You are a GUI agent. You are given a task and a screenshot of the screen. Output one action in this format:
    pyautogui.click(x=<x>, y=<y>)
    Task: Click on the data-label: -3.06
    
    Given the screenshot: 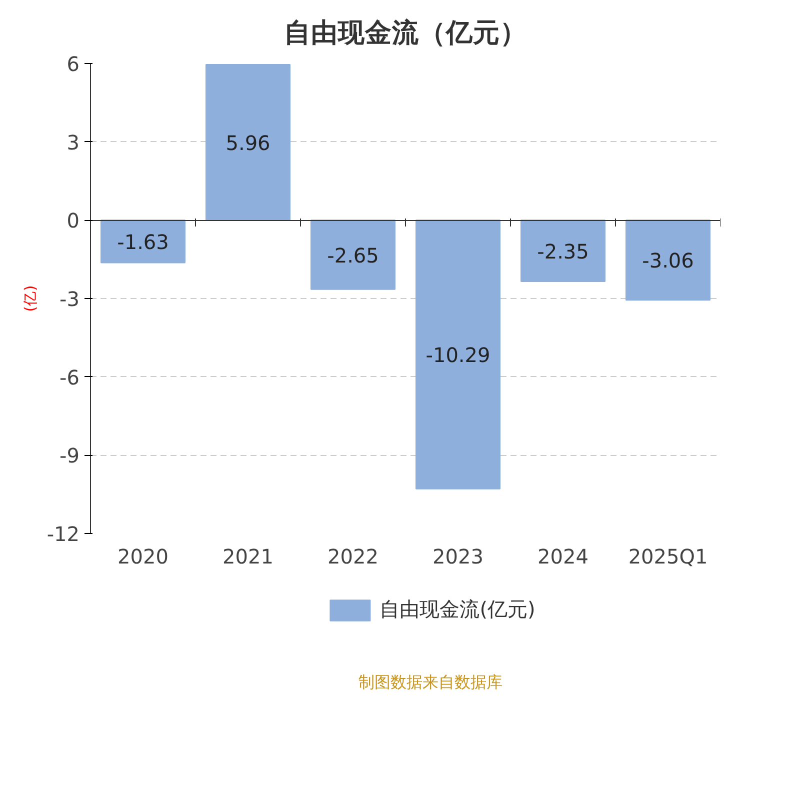 What is the action you would take?
    pyautogui.click(x=668, y=260)
    